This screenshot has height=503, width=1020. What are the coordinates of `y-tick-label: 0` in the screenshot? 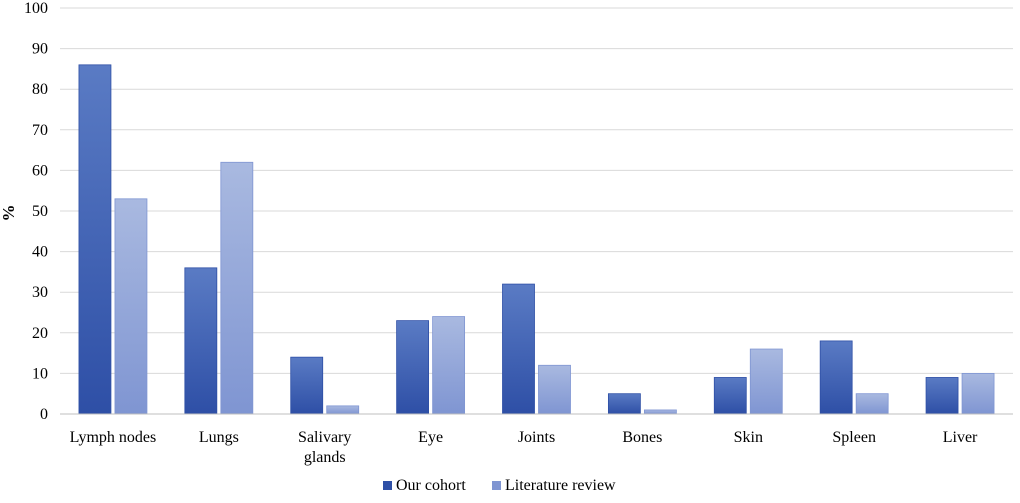 It's located at (44, 414).